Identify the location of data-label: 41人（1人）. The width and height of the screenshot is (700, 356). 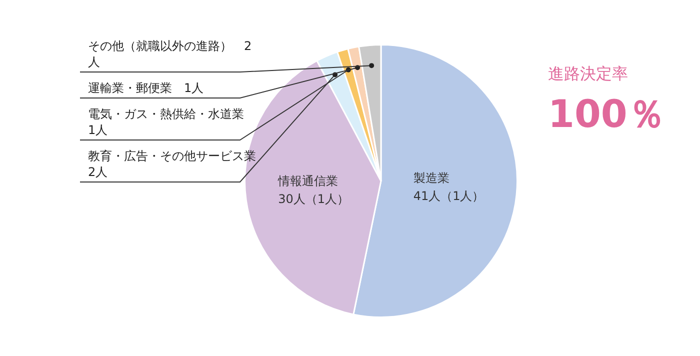
(448, 196).